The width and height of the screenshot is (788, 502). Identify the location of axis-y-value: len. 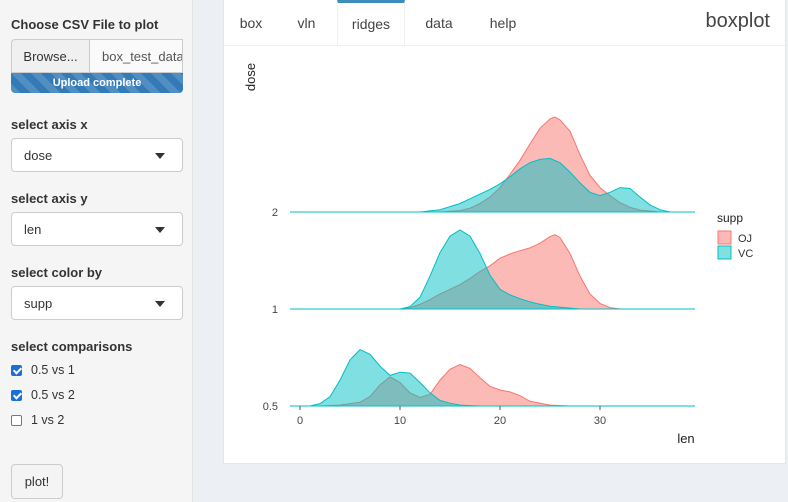
(33, 229).